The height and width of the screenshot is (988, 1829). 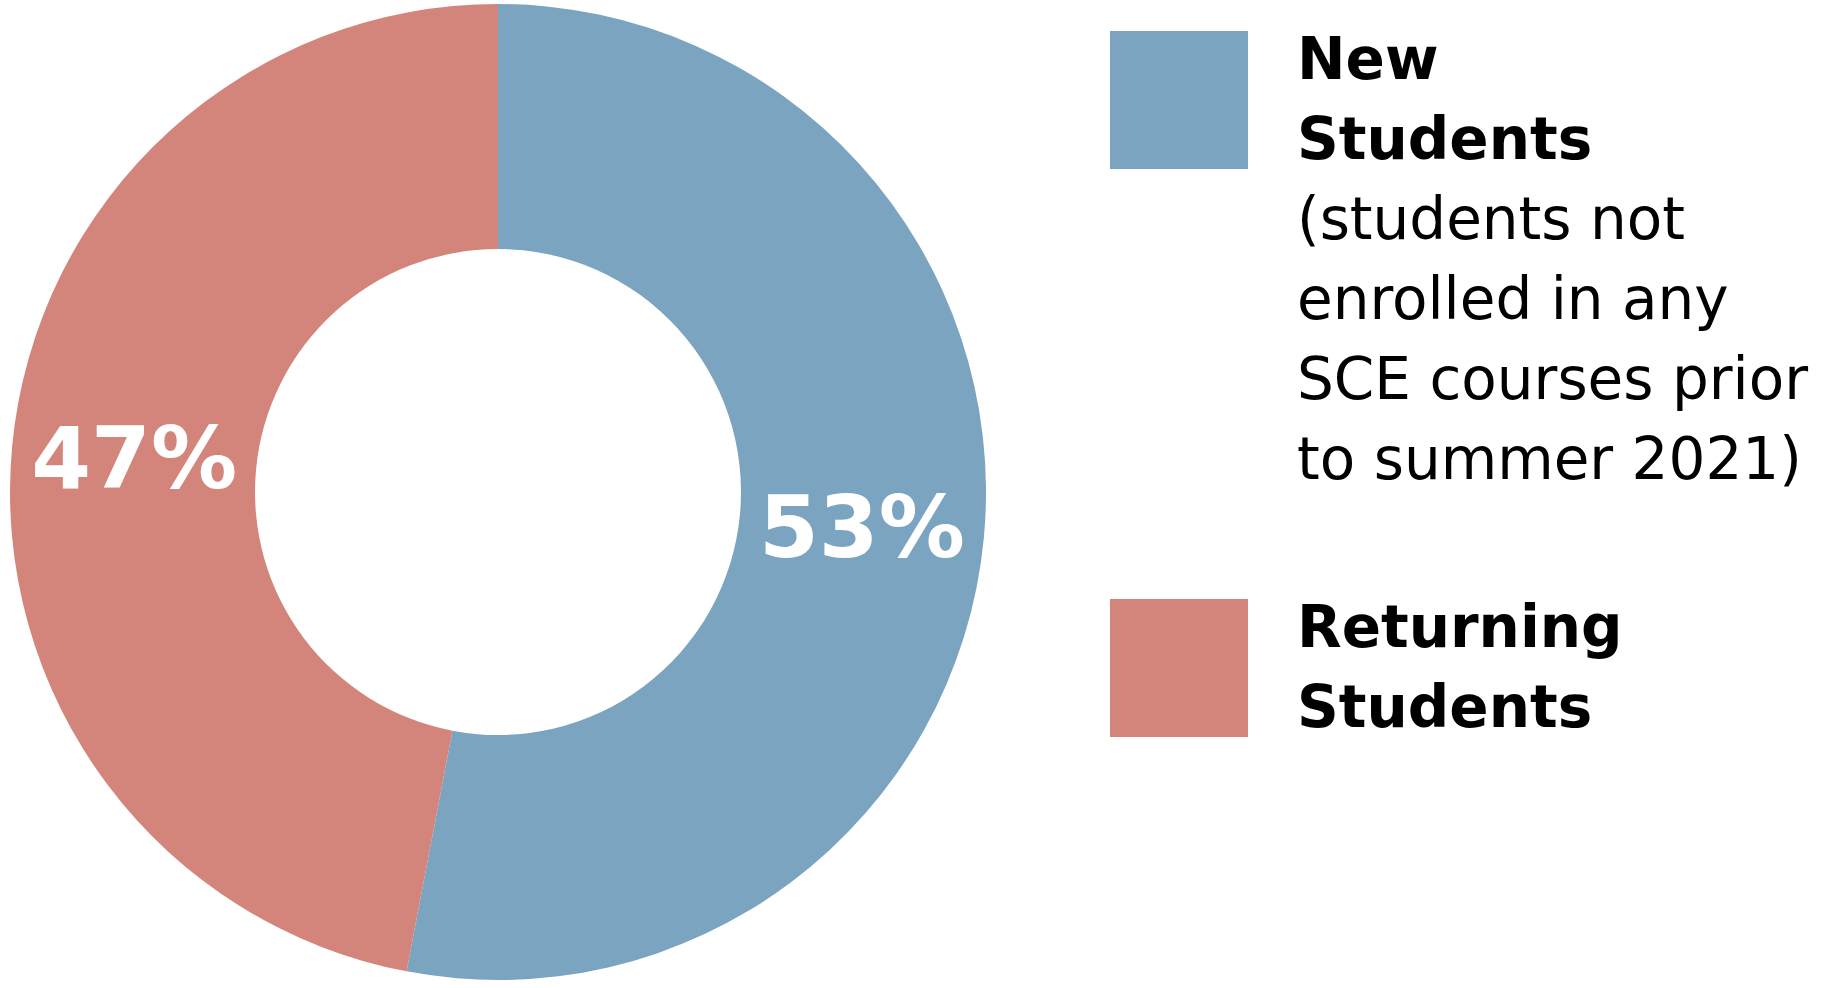 What do you see at coordinates (861, 526) in the screenshot?
I see `data-label: 53%` at bounding box center [861, 526].